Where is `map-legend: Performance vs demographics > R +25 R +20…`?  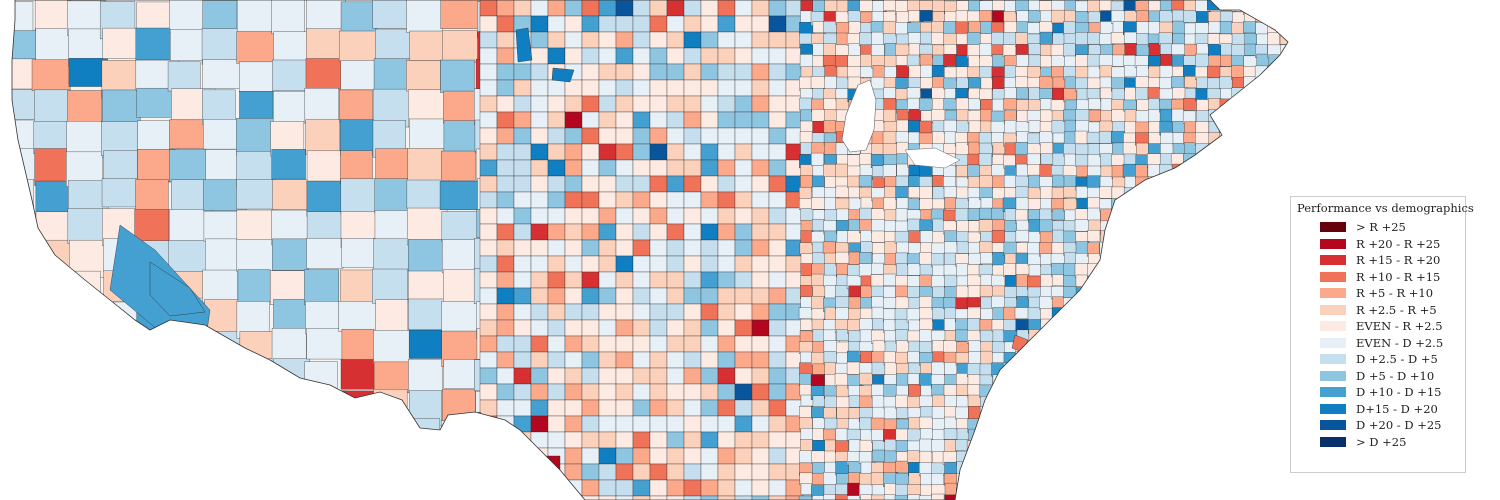
map-legend: Performance vs demographics > R +25 R +20… is located at coordinates (1382, 334).